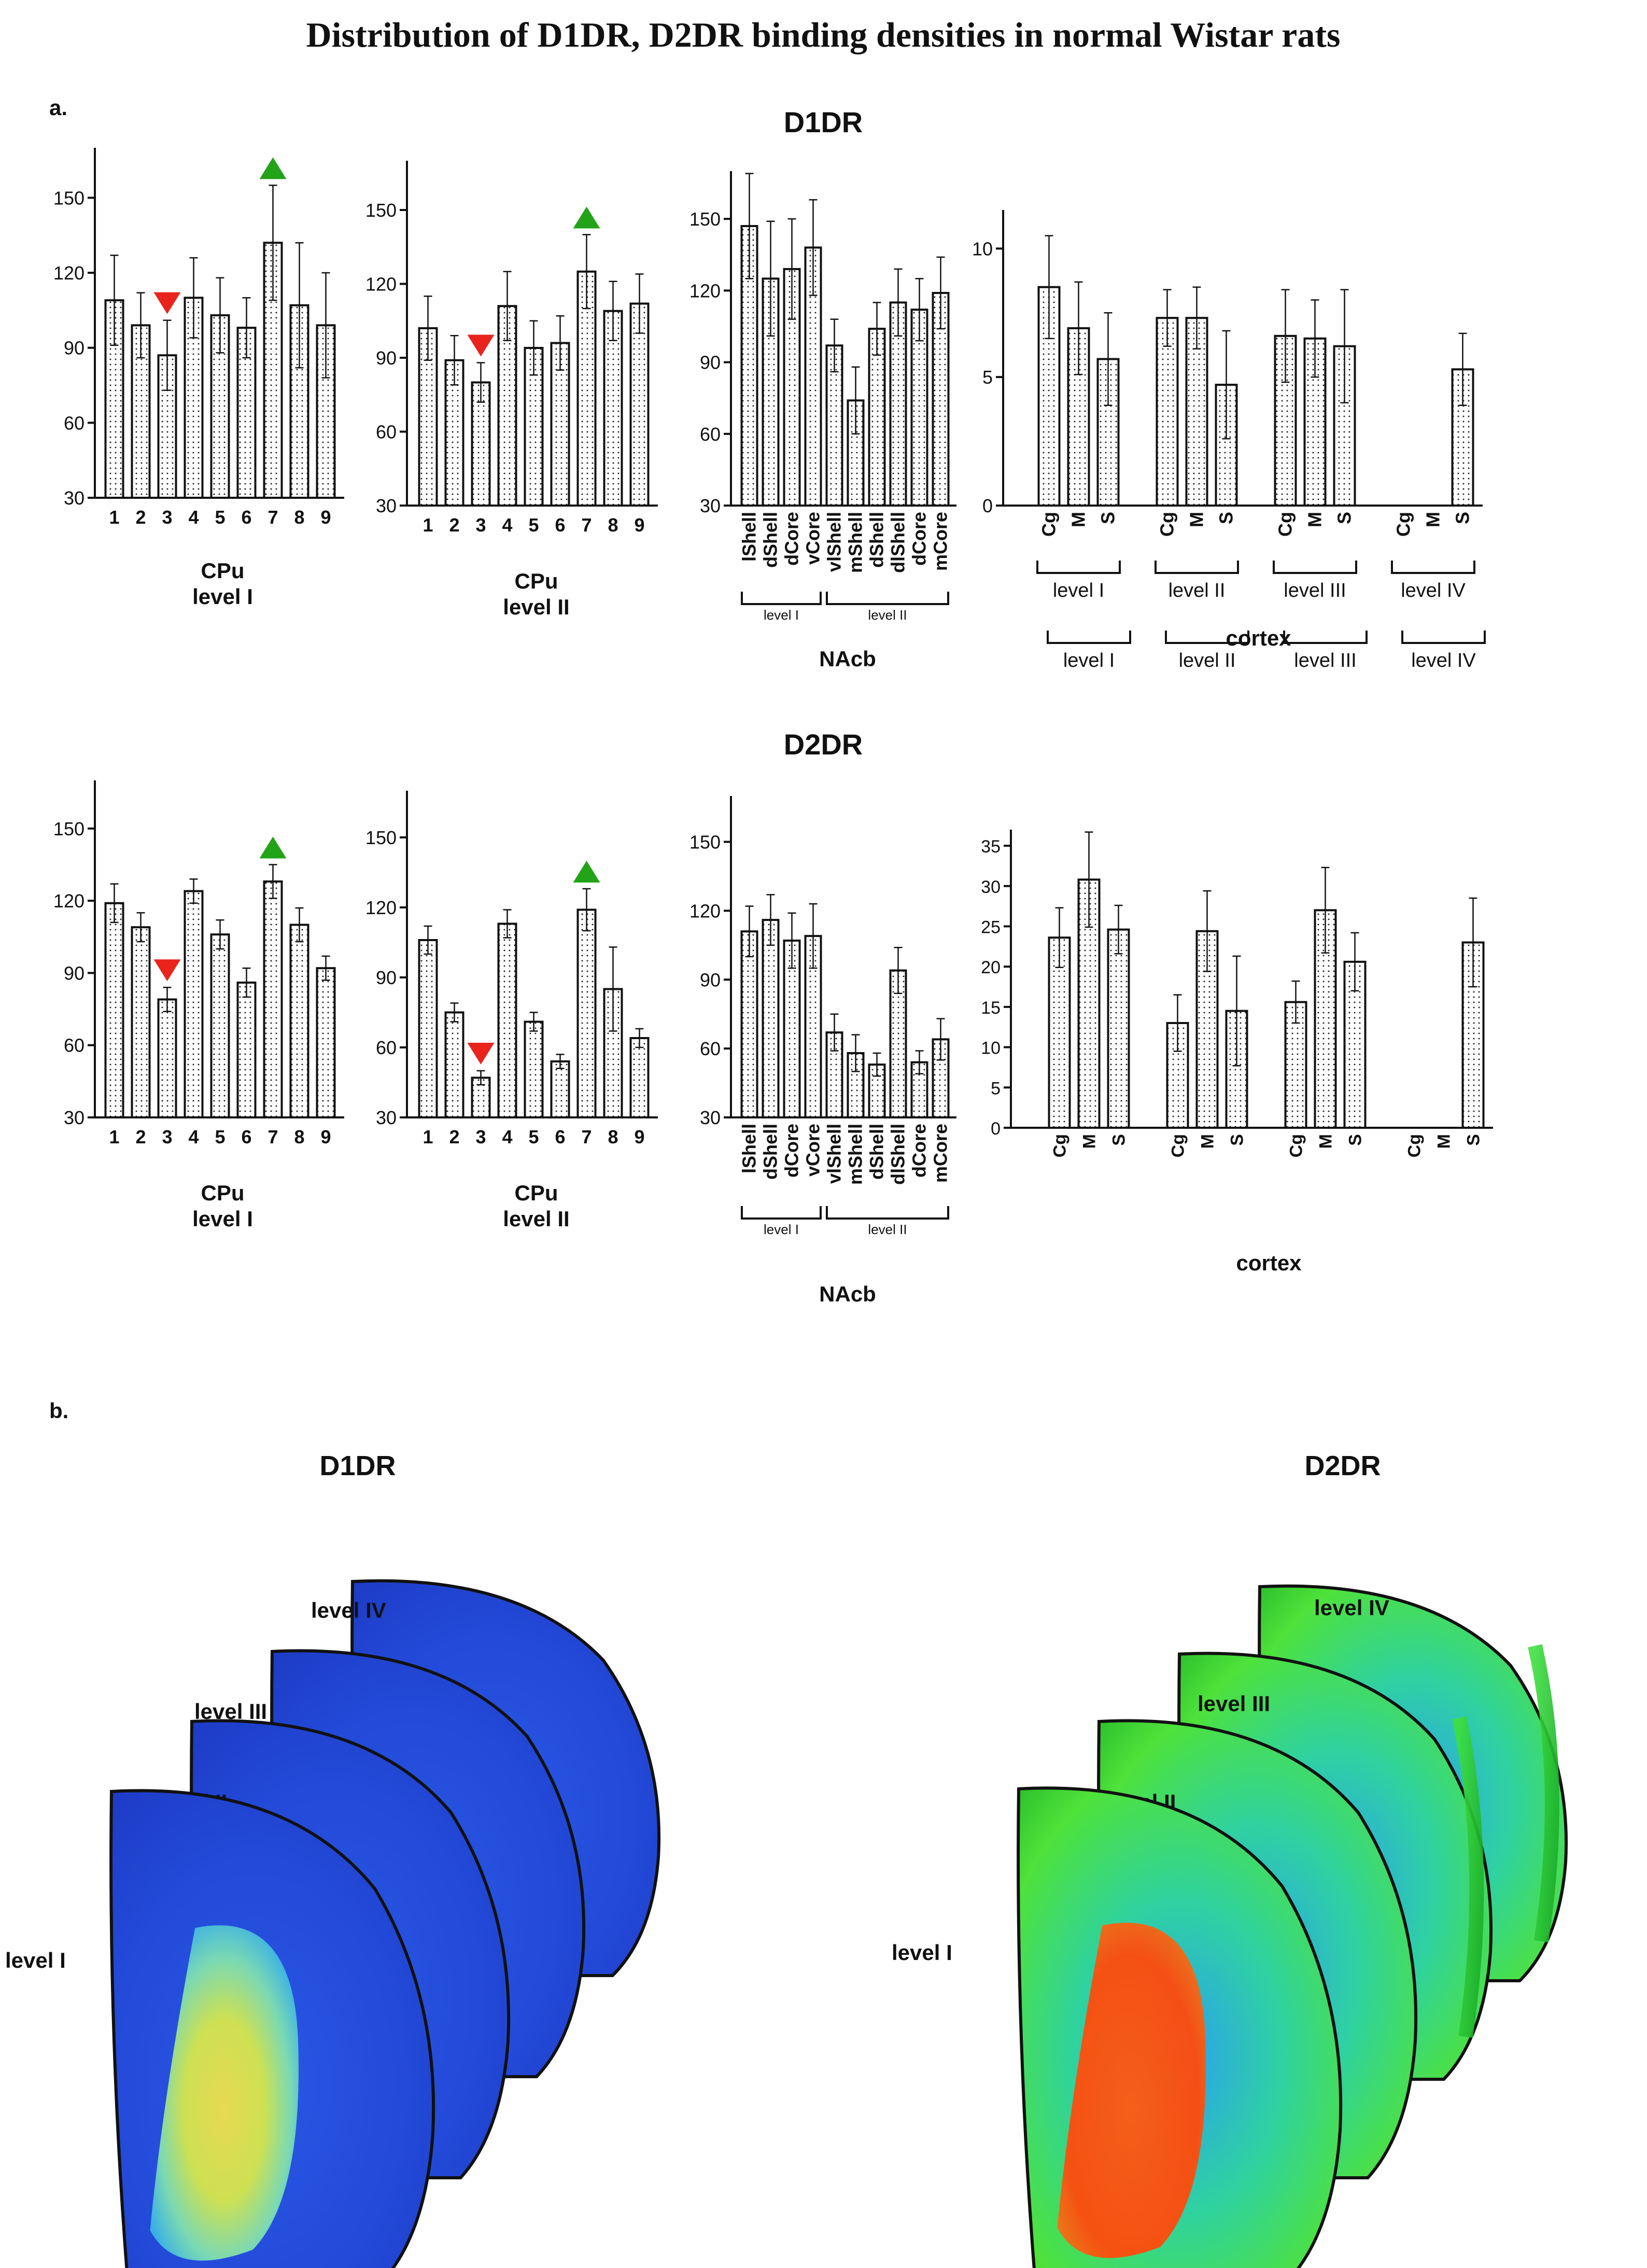 The image size is (1647, 2268). I want to click on x-tick-label: 3, so click(481, 525).